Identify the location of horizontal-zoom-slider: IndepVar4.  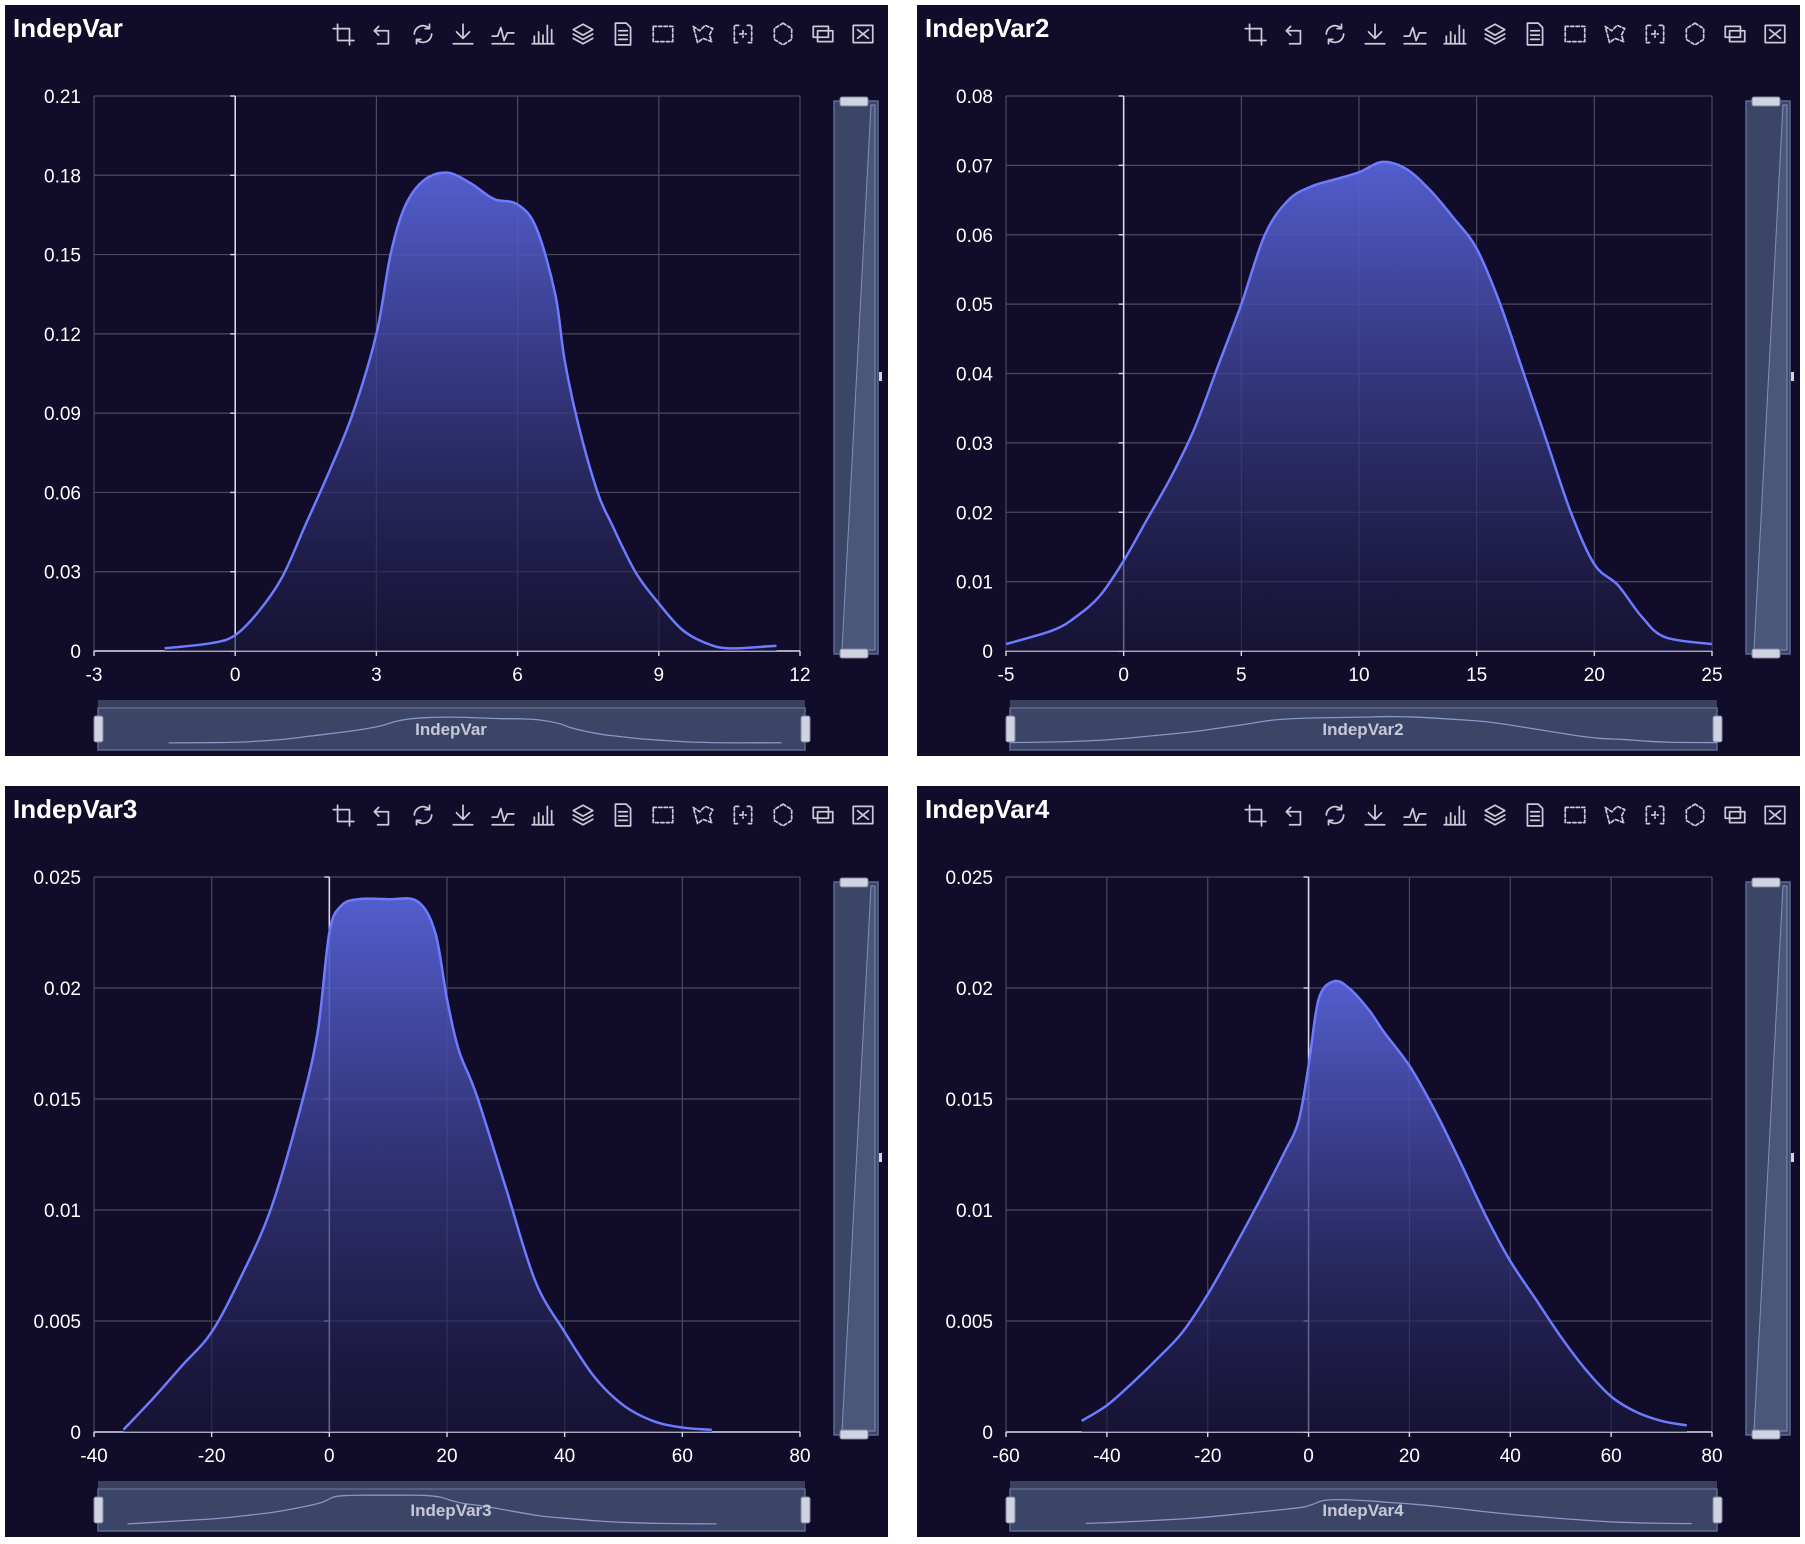
(1364, 1506).